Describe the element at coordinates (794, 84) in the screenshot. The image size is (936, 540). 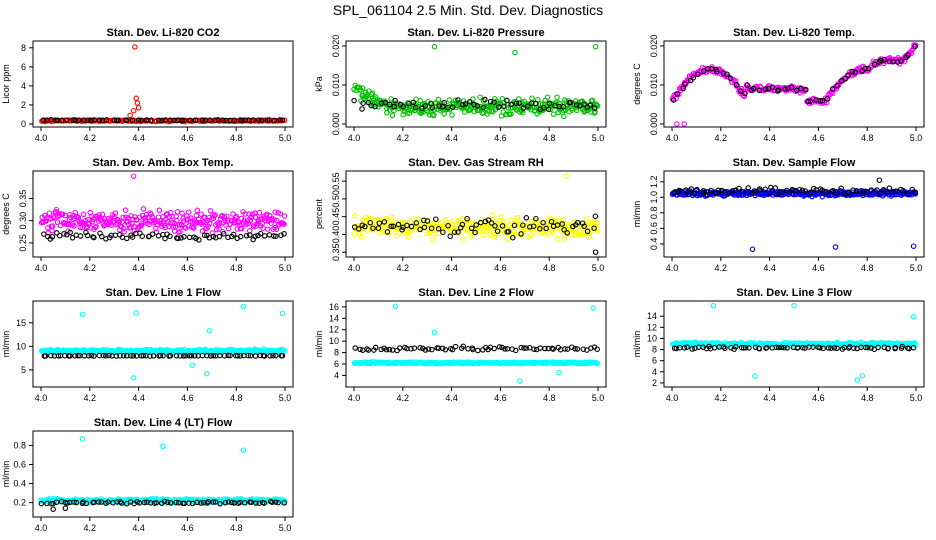
I see `series-primary` at that location.